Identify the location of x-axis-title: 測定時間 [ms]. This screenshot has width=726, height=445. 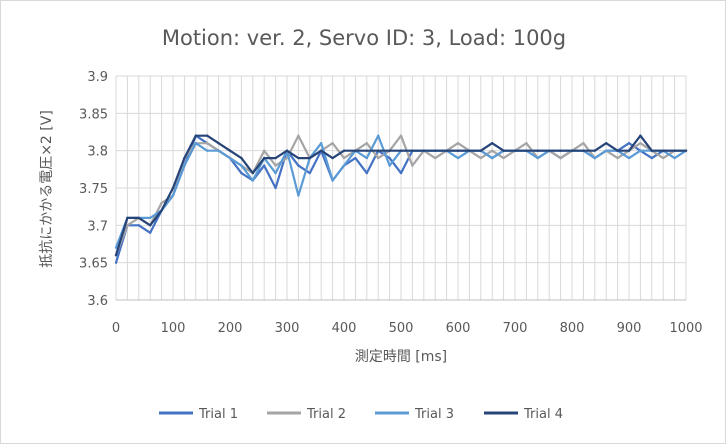
(401, 357).